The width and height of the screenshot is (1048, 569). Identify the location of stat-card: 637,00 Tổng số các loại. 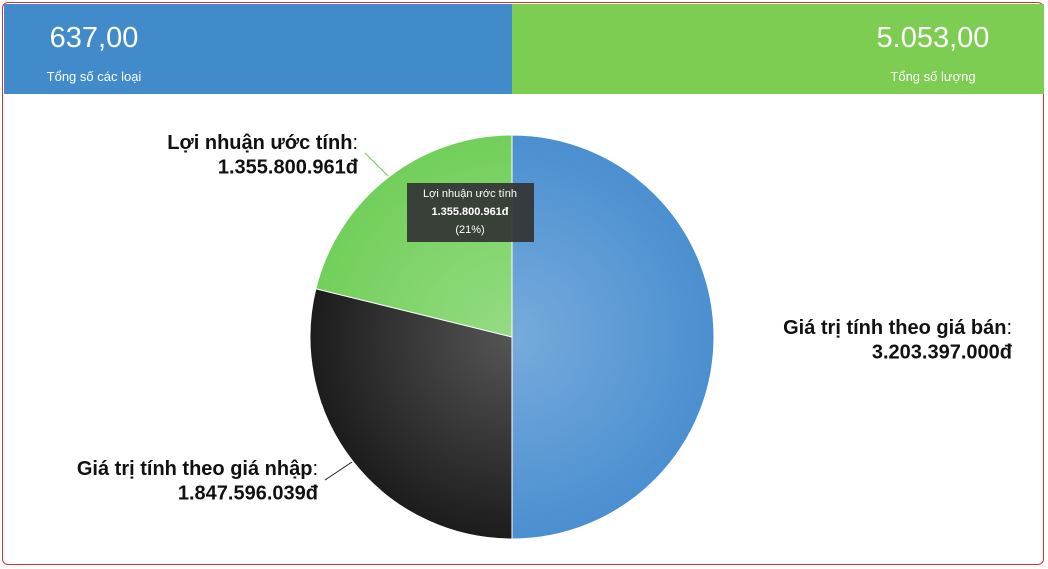
(258, 49).